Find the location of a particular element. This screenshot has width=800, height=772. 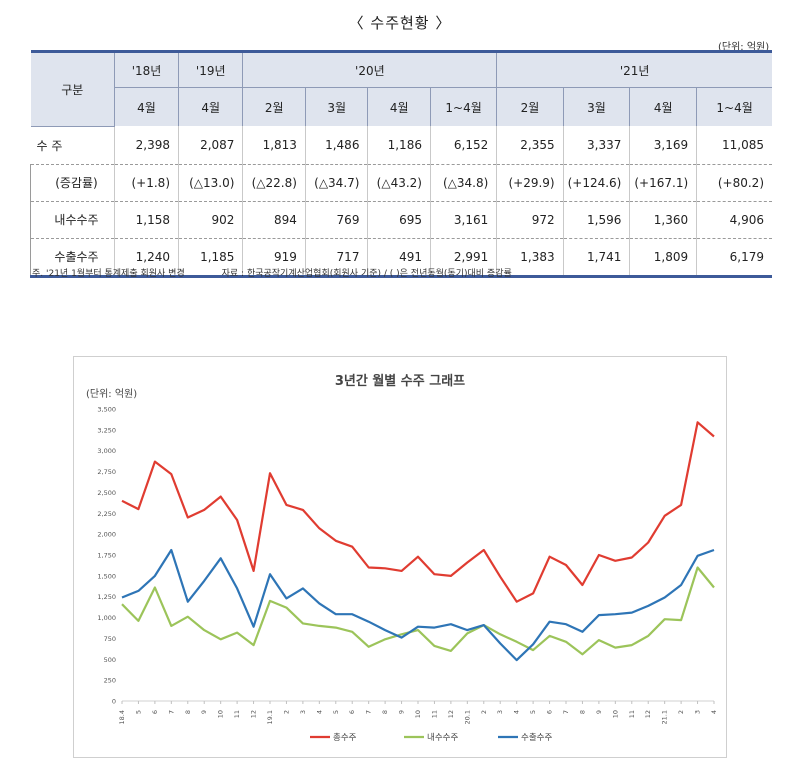

table-cell: 2,355 is located at coordinates (530, 145).